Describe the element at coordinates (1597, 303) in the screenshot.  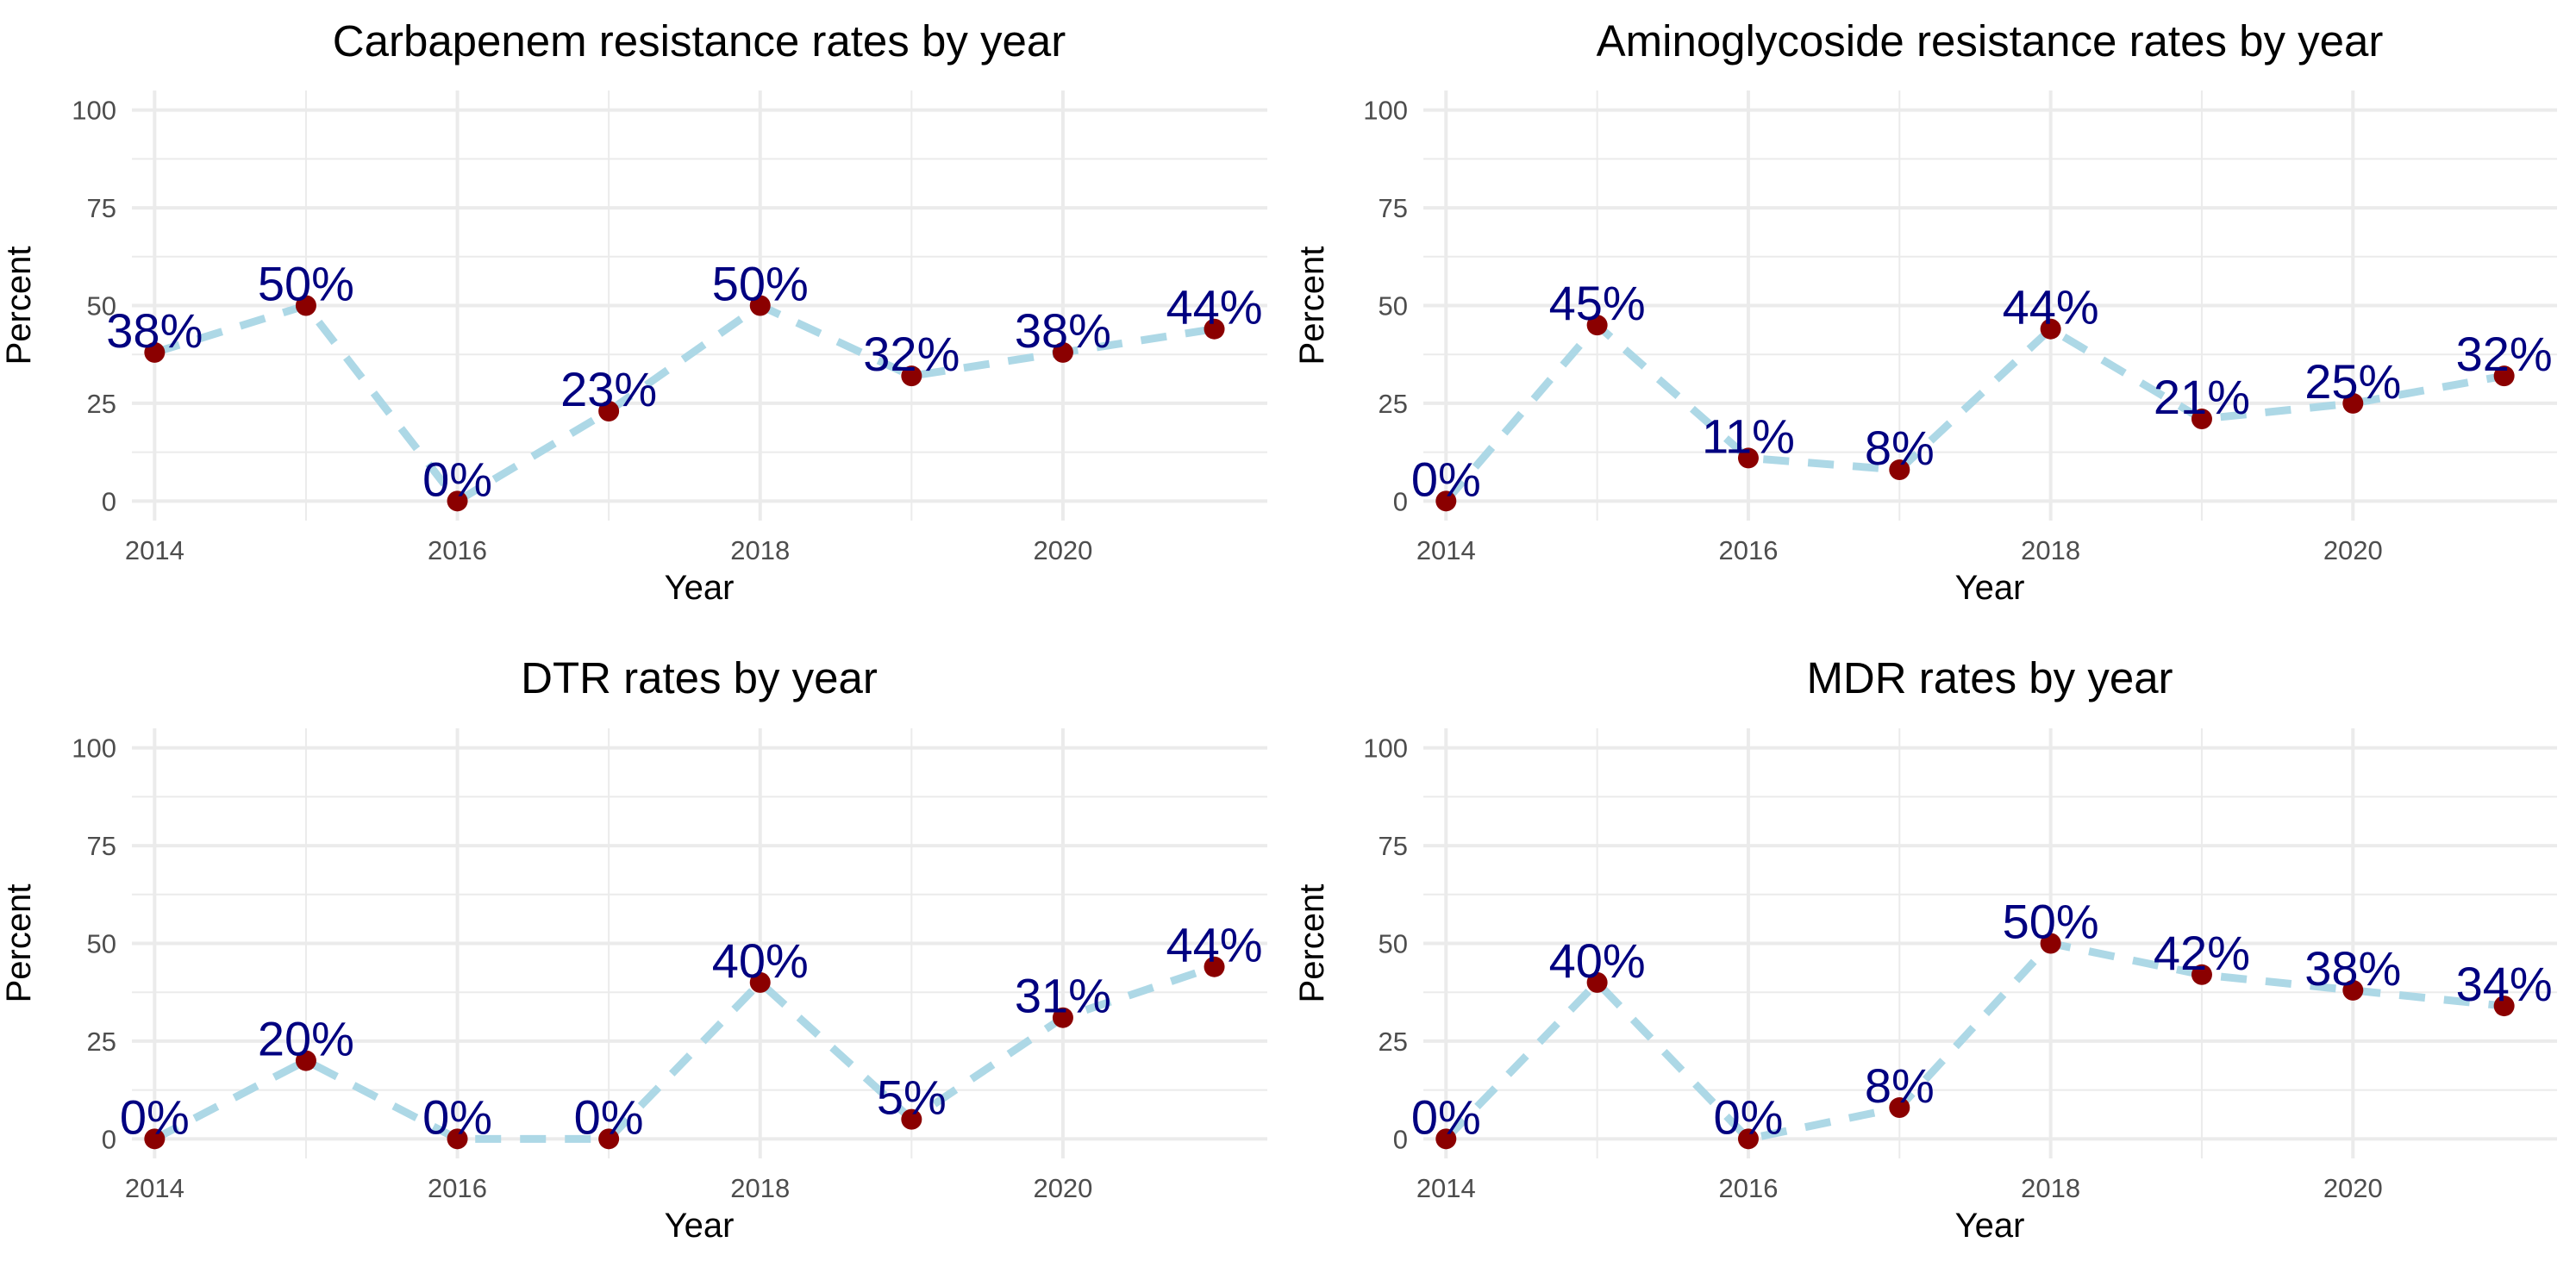
I see `data-label: 45%` at that location.